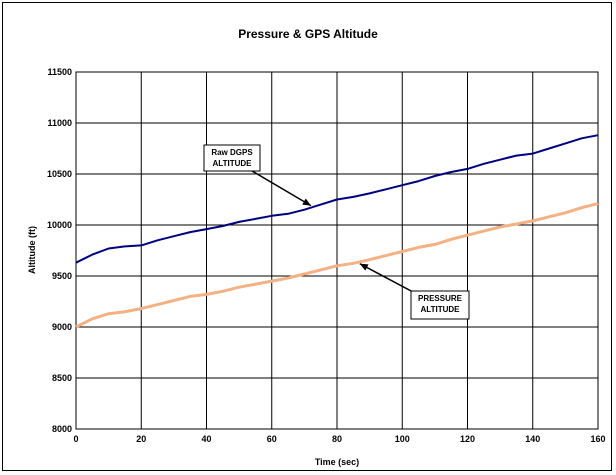 The height and width of the screenshot is (475, 616). What do you see at coordinates (62, 378) in the screenshot?
I see `y-tick-label: 8500` at bounding box center [62, 378].